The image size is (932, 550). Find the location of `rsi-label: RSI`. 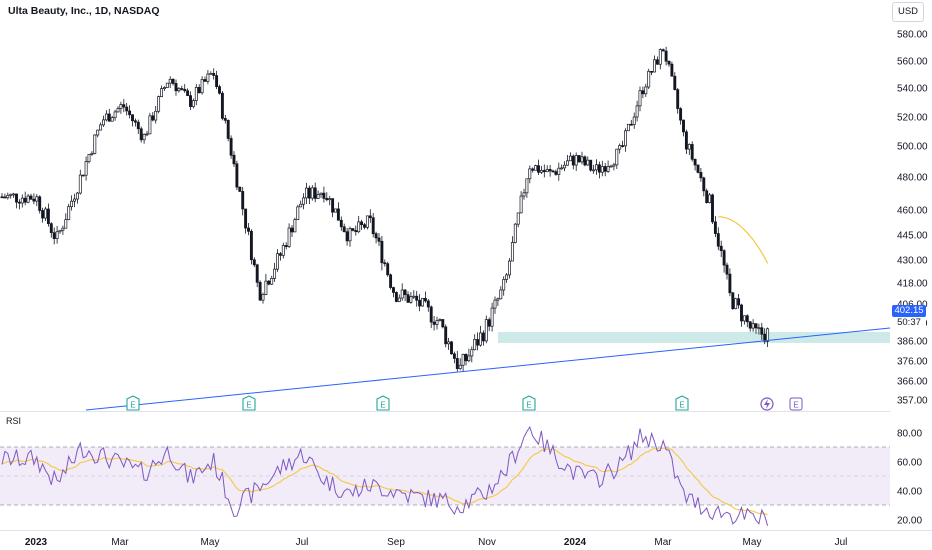

rsi-label: RSI is located at coordinates (14, 421).